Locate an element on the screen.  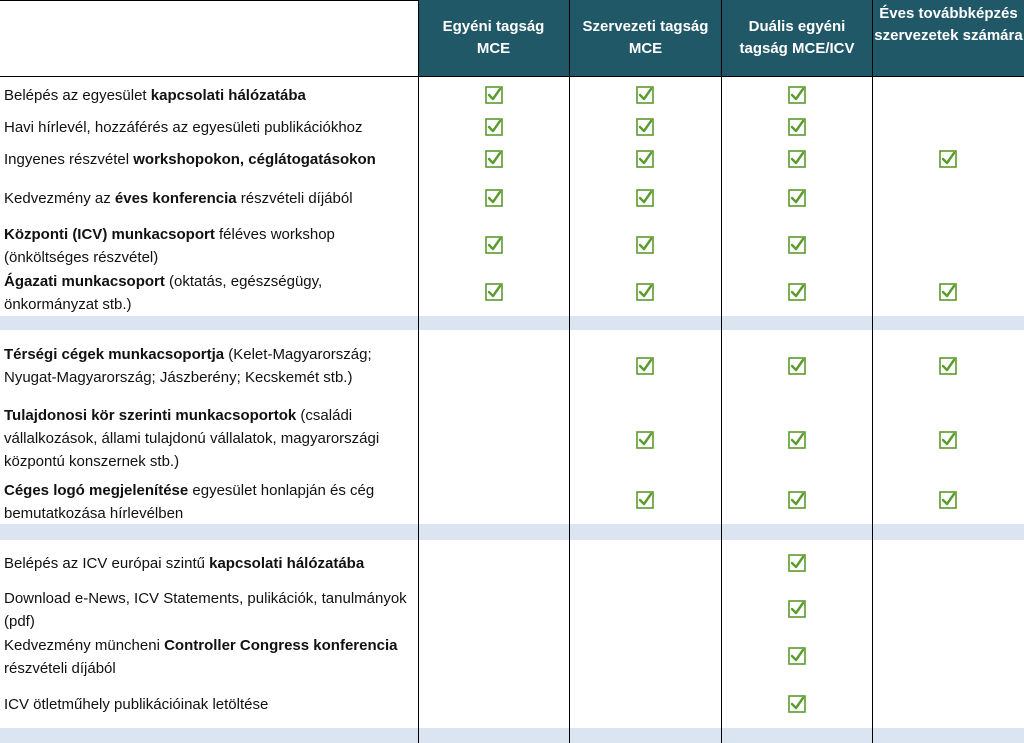
column-header-dualis: Duális egyéni tagság MCE/ICV is located at coordinates (797, 38).